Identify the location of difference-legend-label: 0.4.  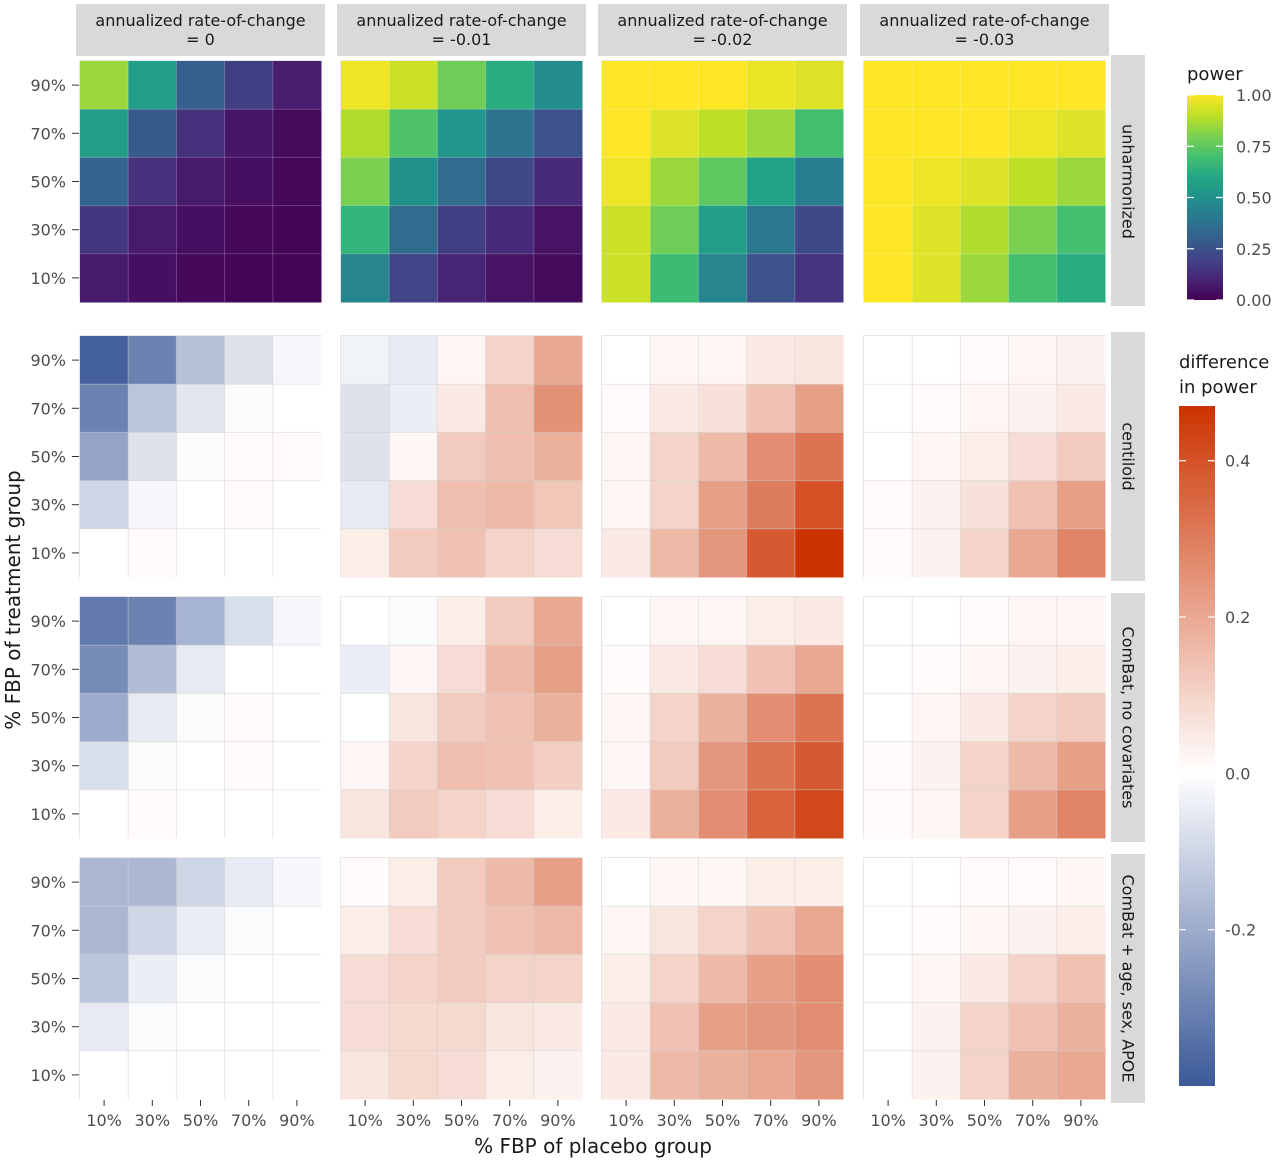
(1237, 461).